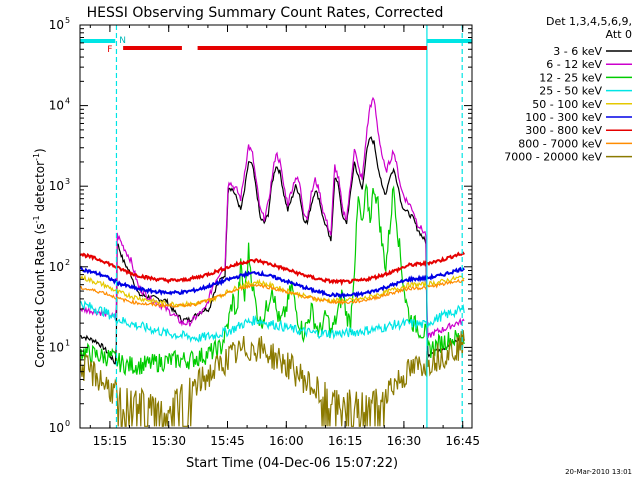  I want to click on legend-item-label: 25 - 50 keV, so click(570, 91).